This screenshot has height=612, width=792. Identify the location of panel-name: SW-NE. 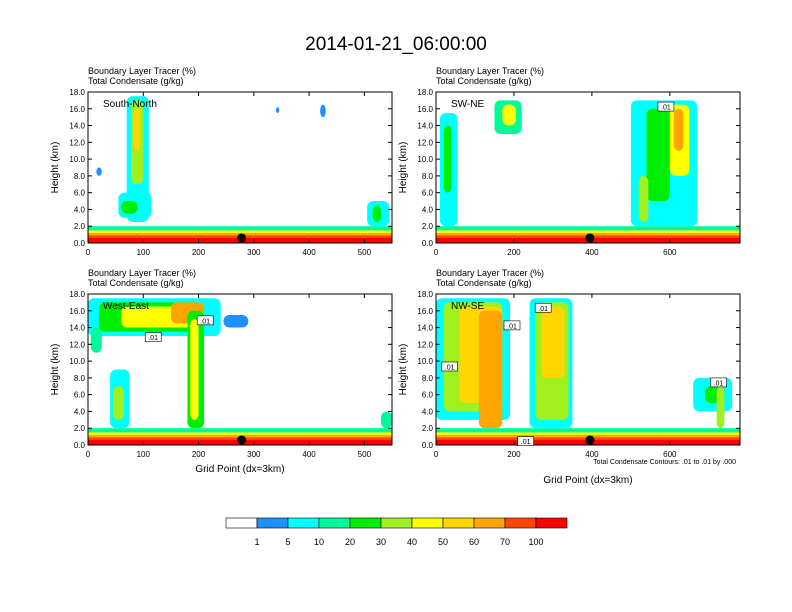
(467, 104).